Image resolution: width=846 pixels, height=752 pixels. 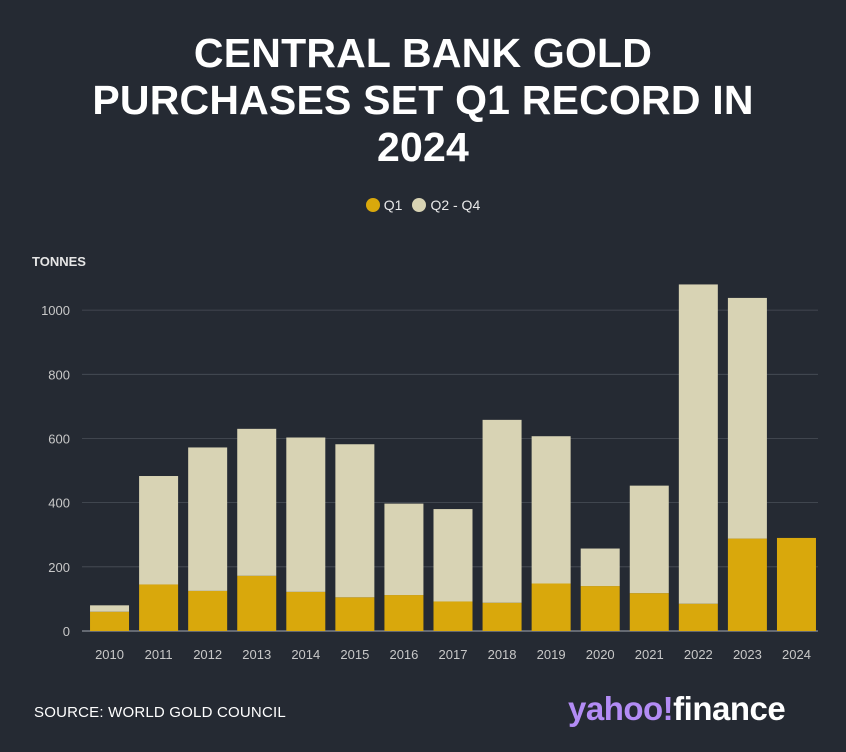 I want to click on bar-q2-q4-2011, so click(x=159, y=530).